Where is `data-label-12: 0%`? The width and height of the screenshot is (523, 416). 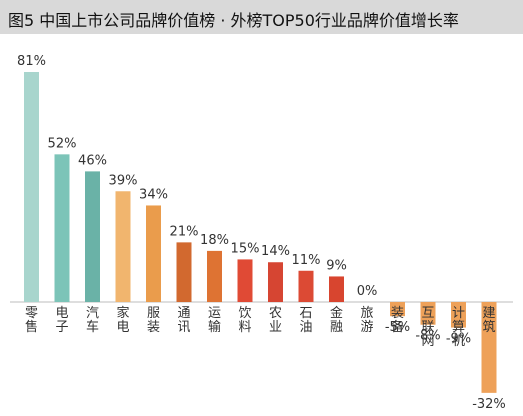 data-label-12: 0% is located at coordinates (367, 291).